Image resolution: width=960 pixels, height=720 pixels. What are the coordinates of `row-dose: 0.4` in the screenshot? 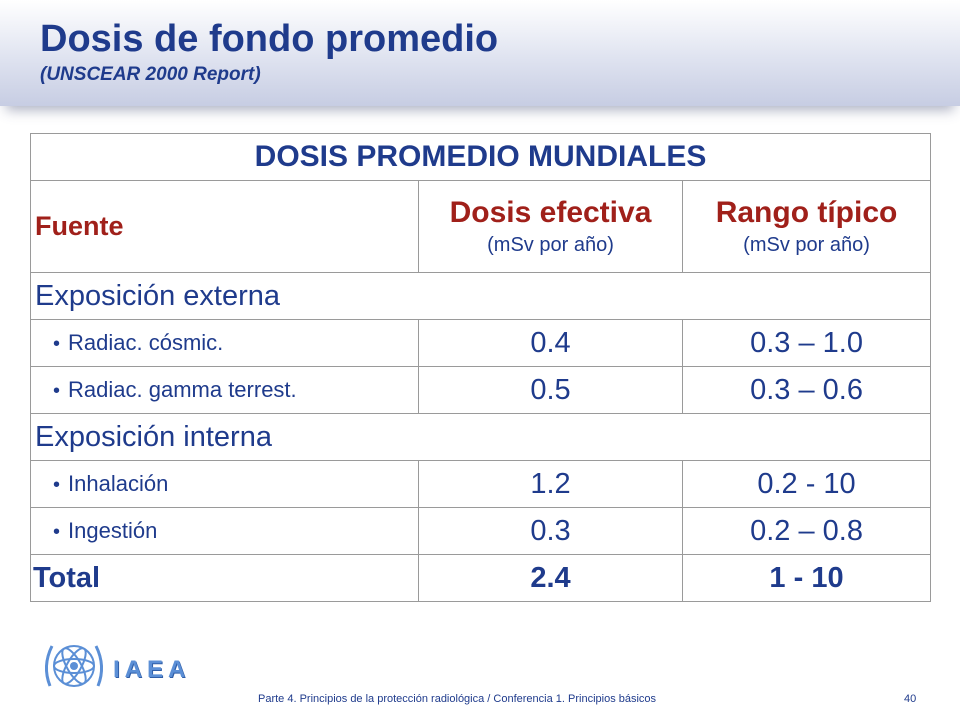 It's located at (550, 343).